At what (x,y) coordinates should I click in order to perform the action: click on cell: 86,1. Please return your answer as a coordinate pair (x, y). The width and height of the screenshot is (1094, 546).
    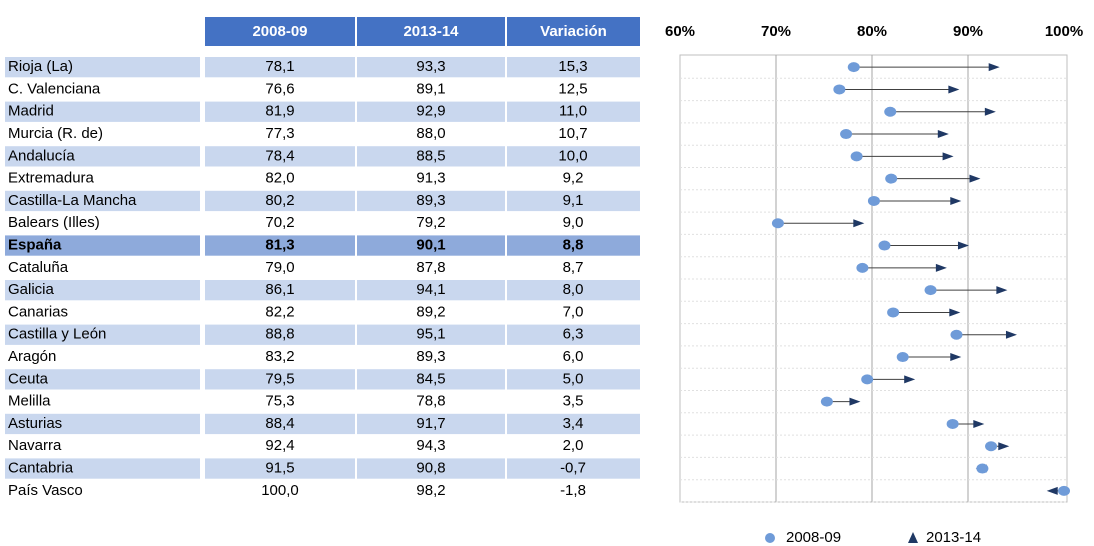
    Looking at the image, I should click on (279, 289).